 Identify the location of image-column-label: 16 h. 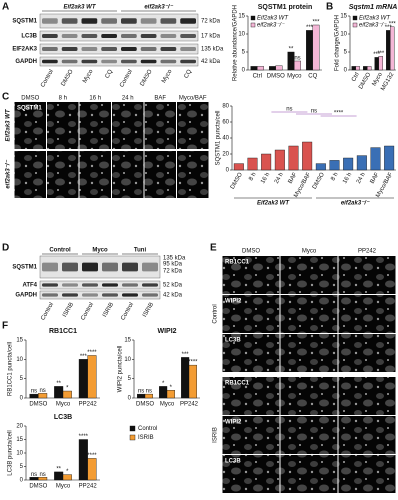
(95, 99).